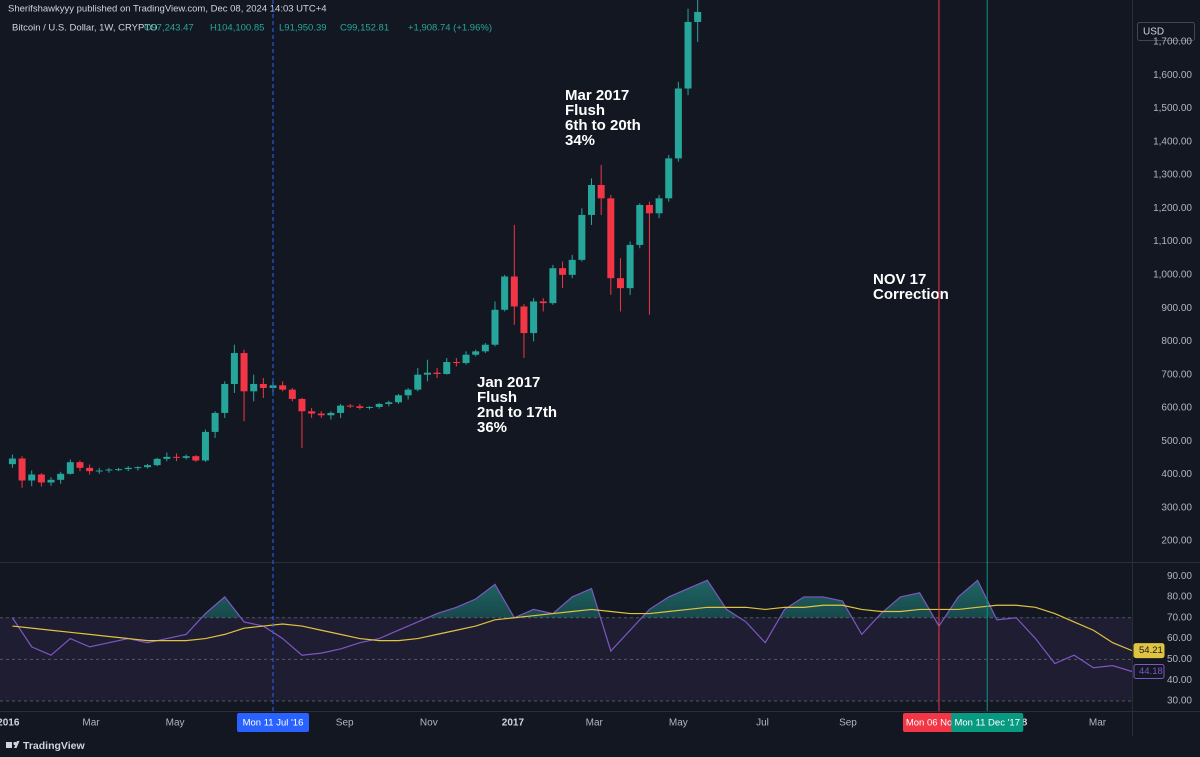  Describe the element at coordinates (237, 28) in the screenshot. I see `ohlc-high: H104,100.85` at that location.